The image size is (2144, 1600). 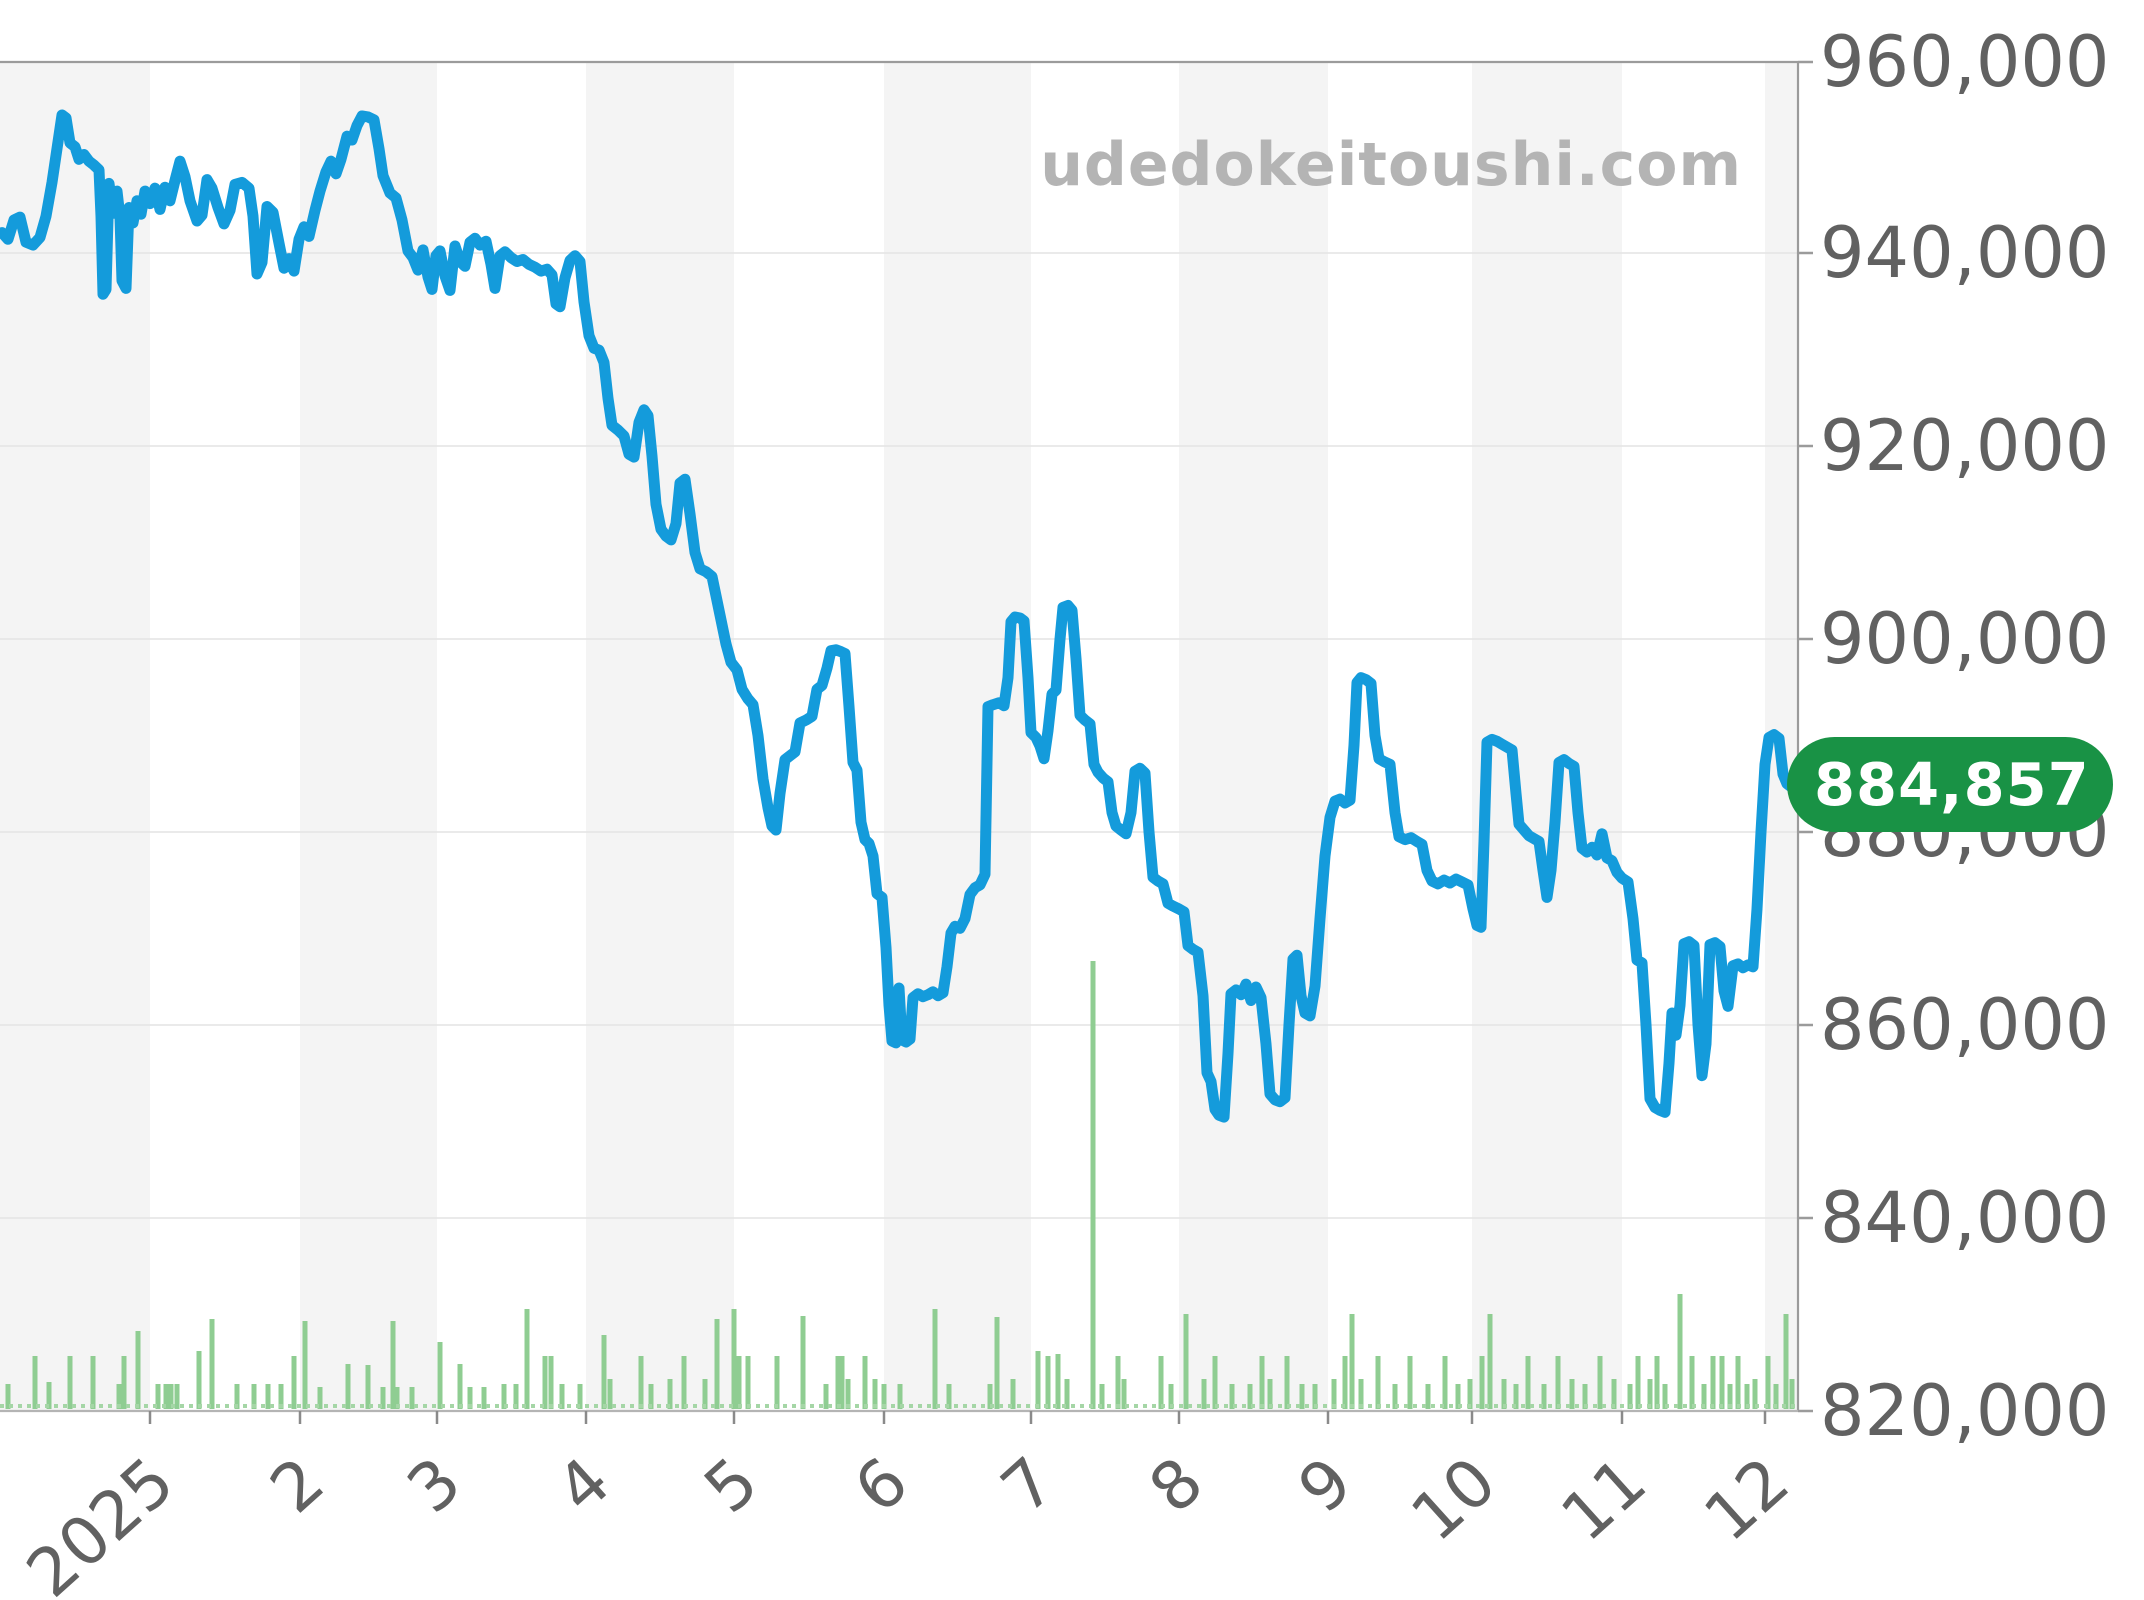 I want to click on x-tick-label: 6, so click(x=881, y=1485).